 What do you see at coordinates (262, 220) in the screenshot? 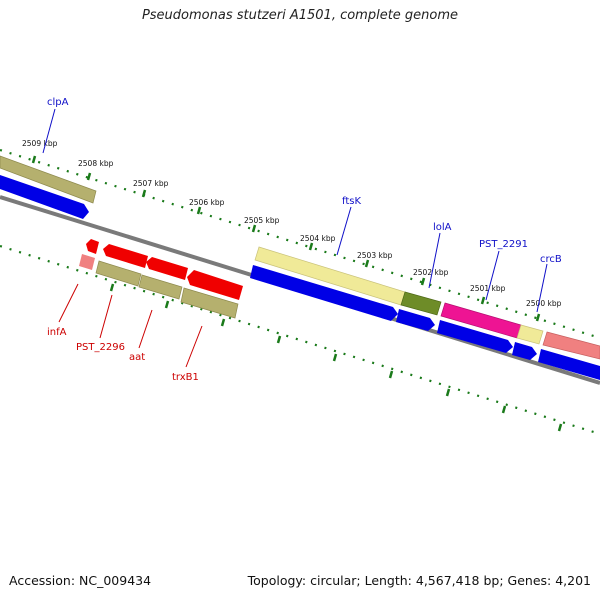
I see `ruler-label: 2505 kbp` at bounding box center [262, 220].